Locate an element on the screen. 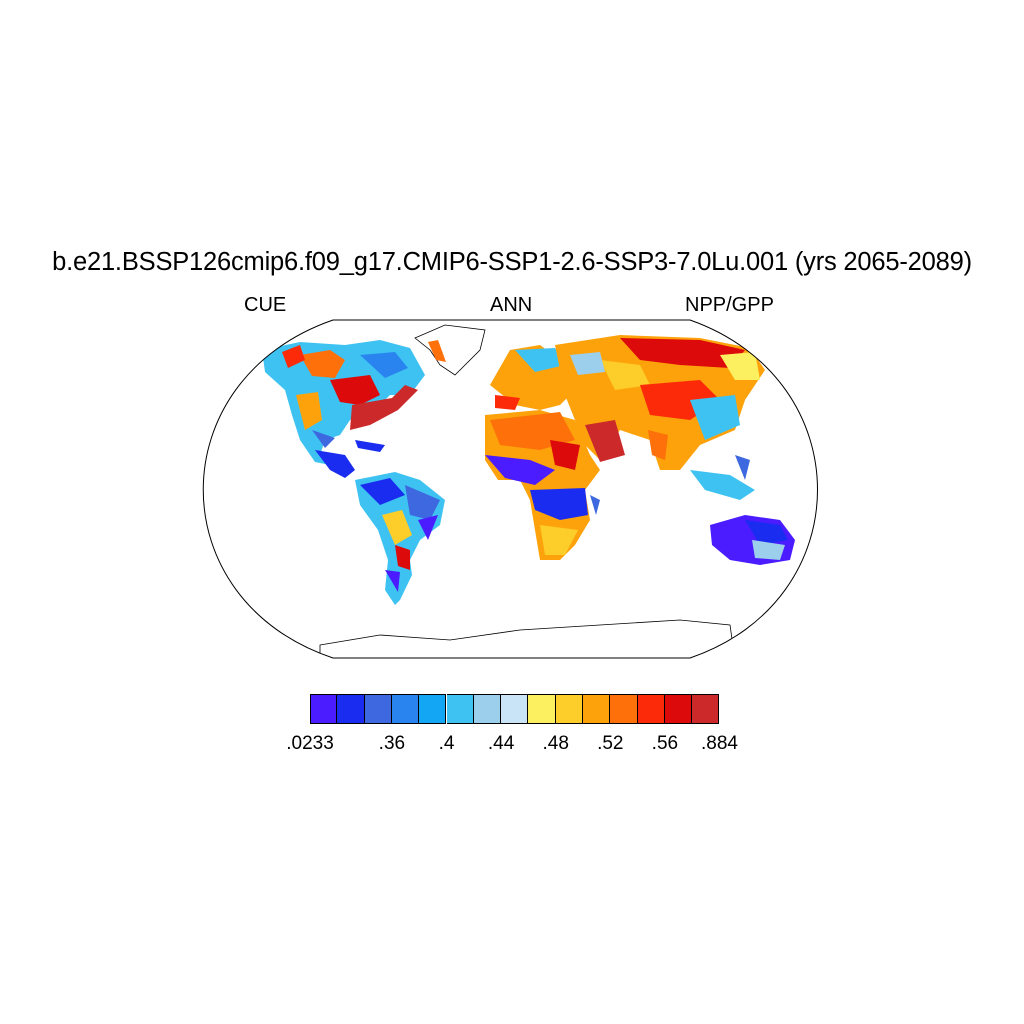 The width and height of the screenshot is (1024, 1024). colorbar-tick-label: .36 is located at coordinates (392, 743).